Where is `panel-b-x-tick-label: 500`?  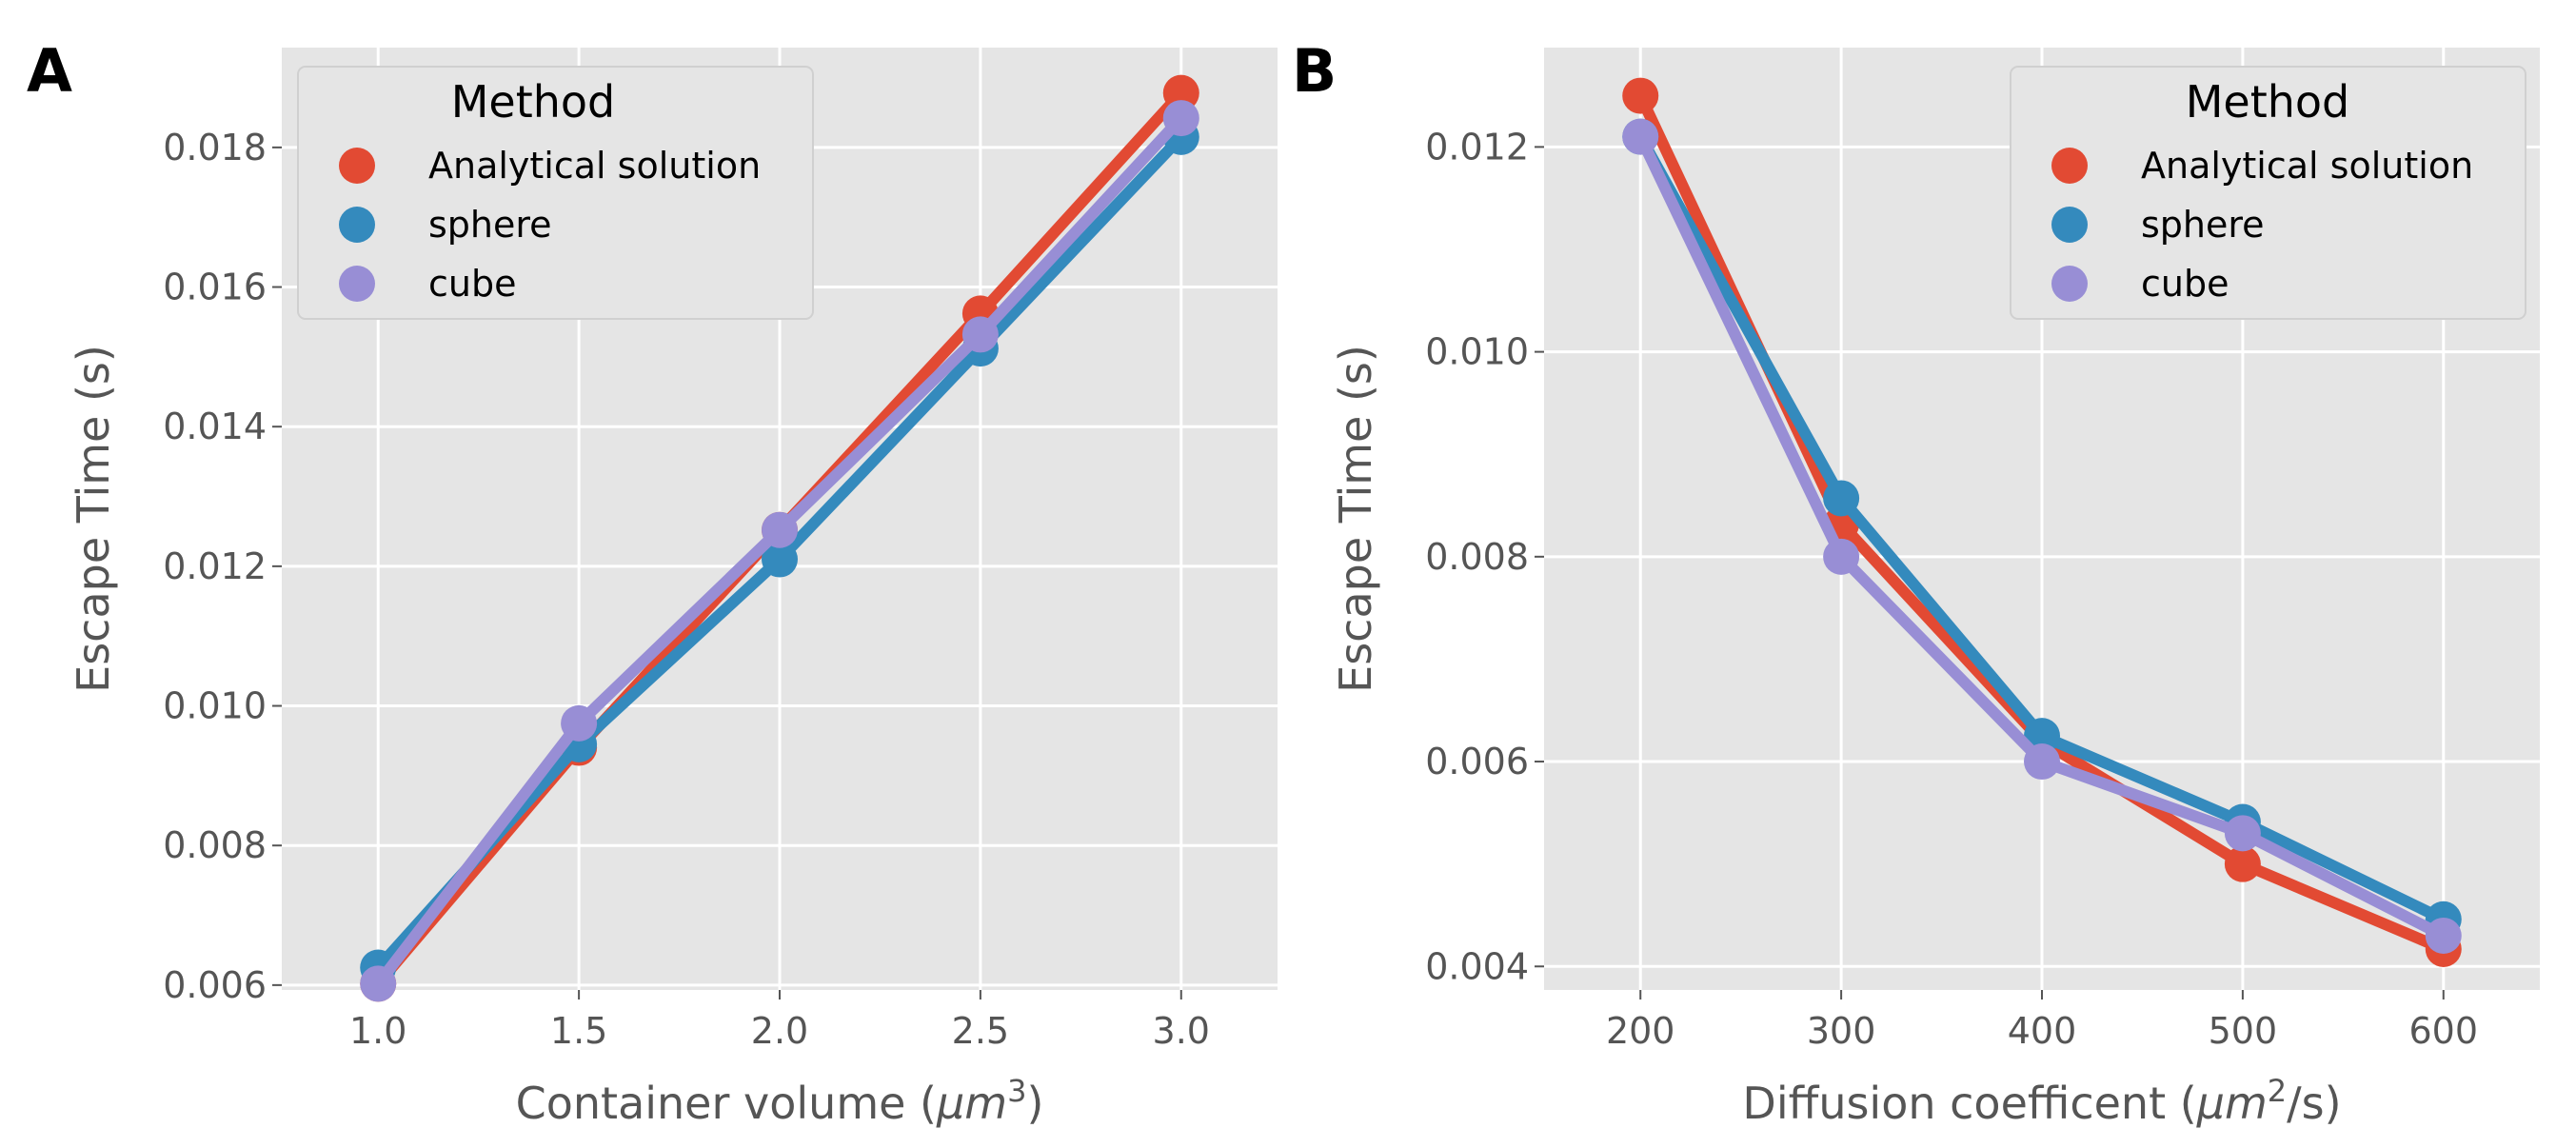
panel-b-x-tick-label: 500 is located at coordinates (2243, 1031).